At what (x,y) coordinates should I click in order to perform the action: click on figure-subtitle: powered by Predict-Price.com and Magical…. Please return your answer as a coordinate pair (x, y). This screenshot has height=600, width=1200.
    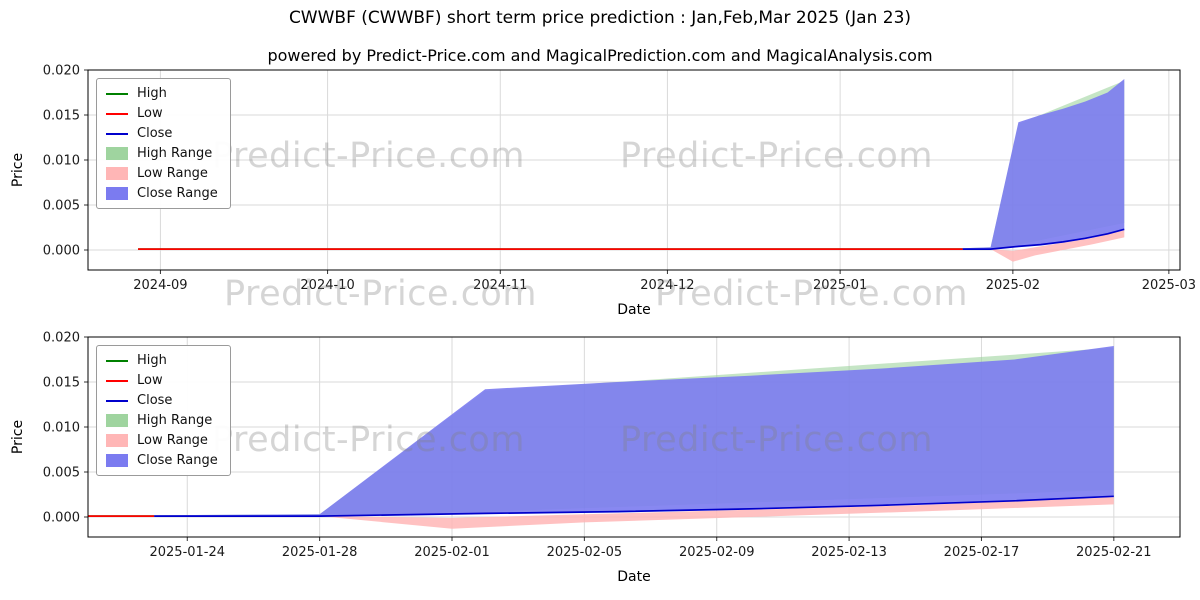
    Looking at the image, I should click on (600, 55).